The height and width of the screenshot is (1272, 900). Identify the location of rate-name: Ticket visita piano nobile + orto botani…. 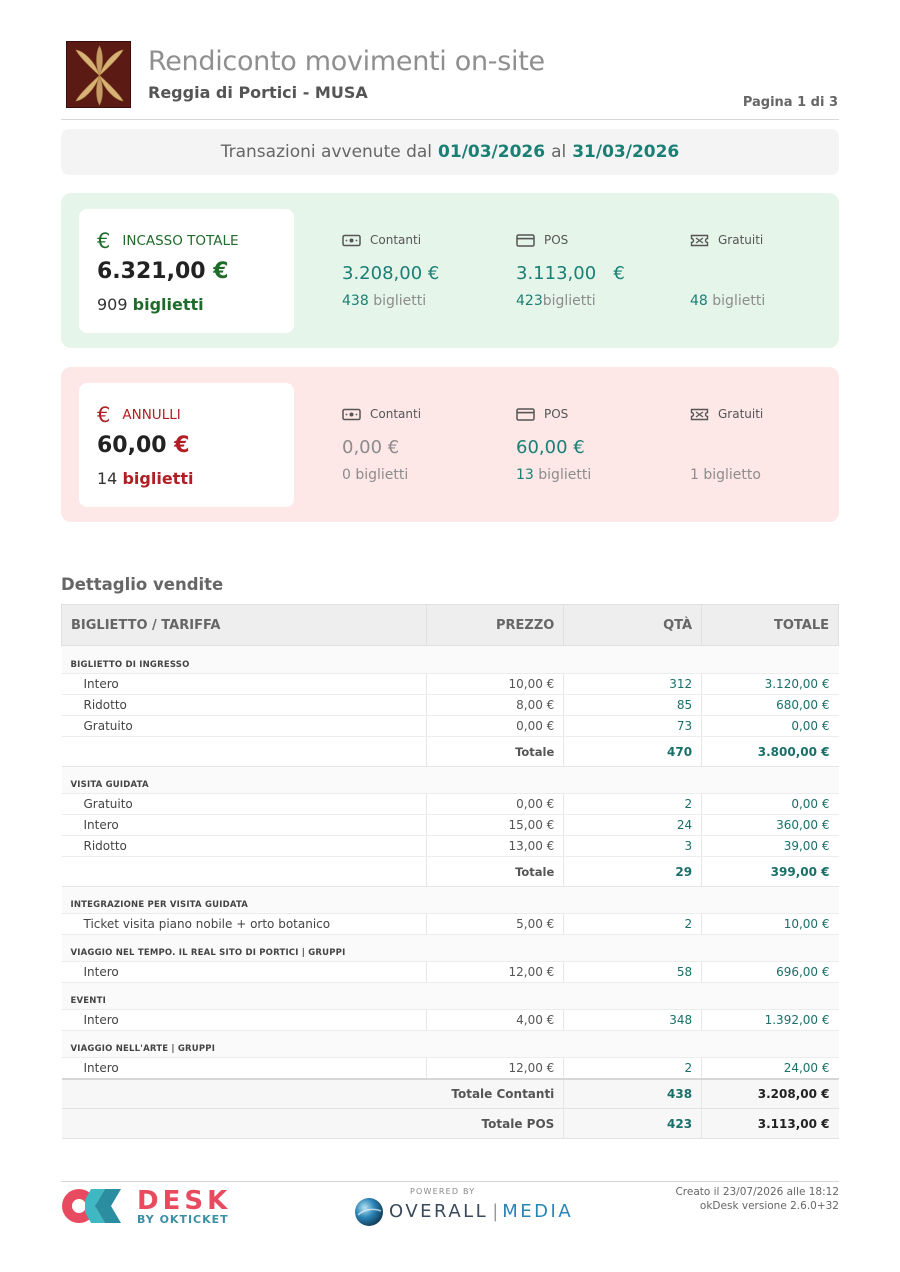
(244, 924).